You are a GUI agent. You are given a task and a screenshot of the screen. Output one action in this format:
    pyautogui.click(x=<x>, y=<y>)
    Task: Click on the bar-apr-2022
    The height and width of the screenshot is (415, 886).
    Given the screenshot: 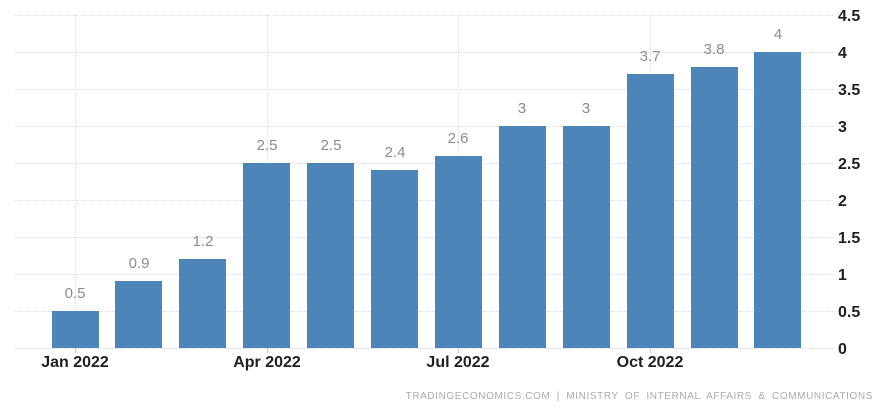 What is the action you would take?
    pyautogui.click(x=266, y=255)
    